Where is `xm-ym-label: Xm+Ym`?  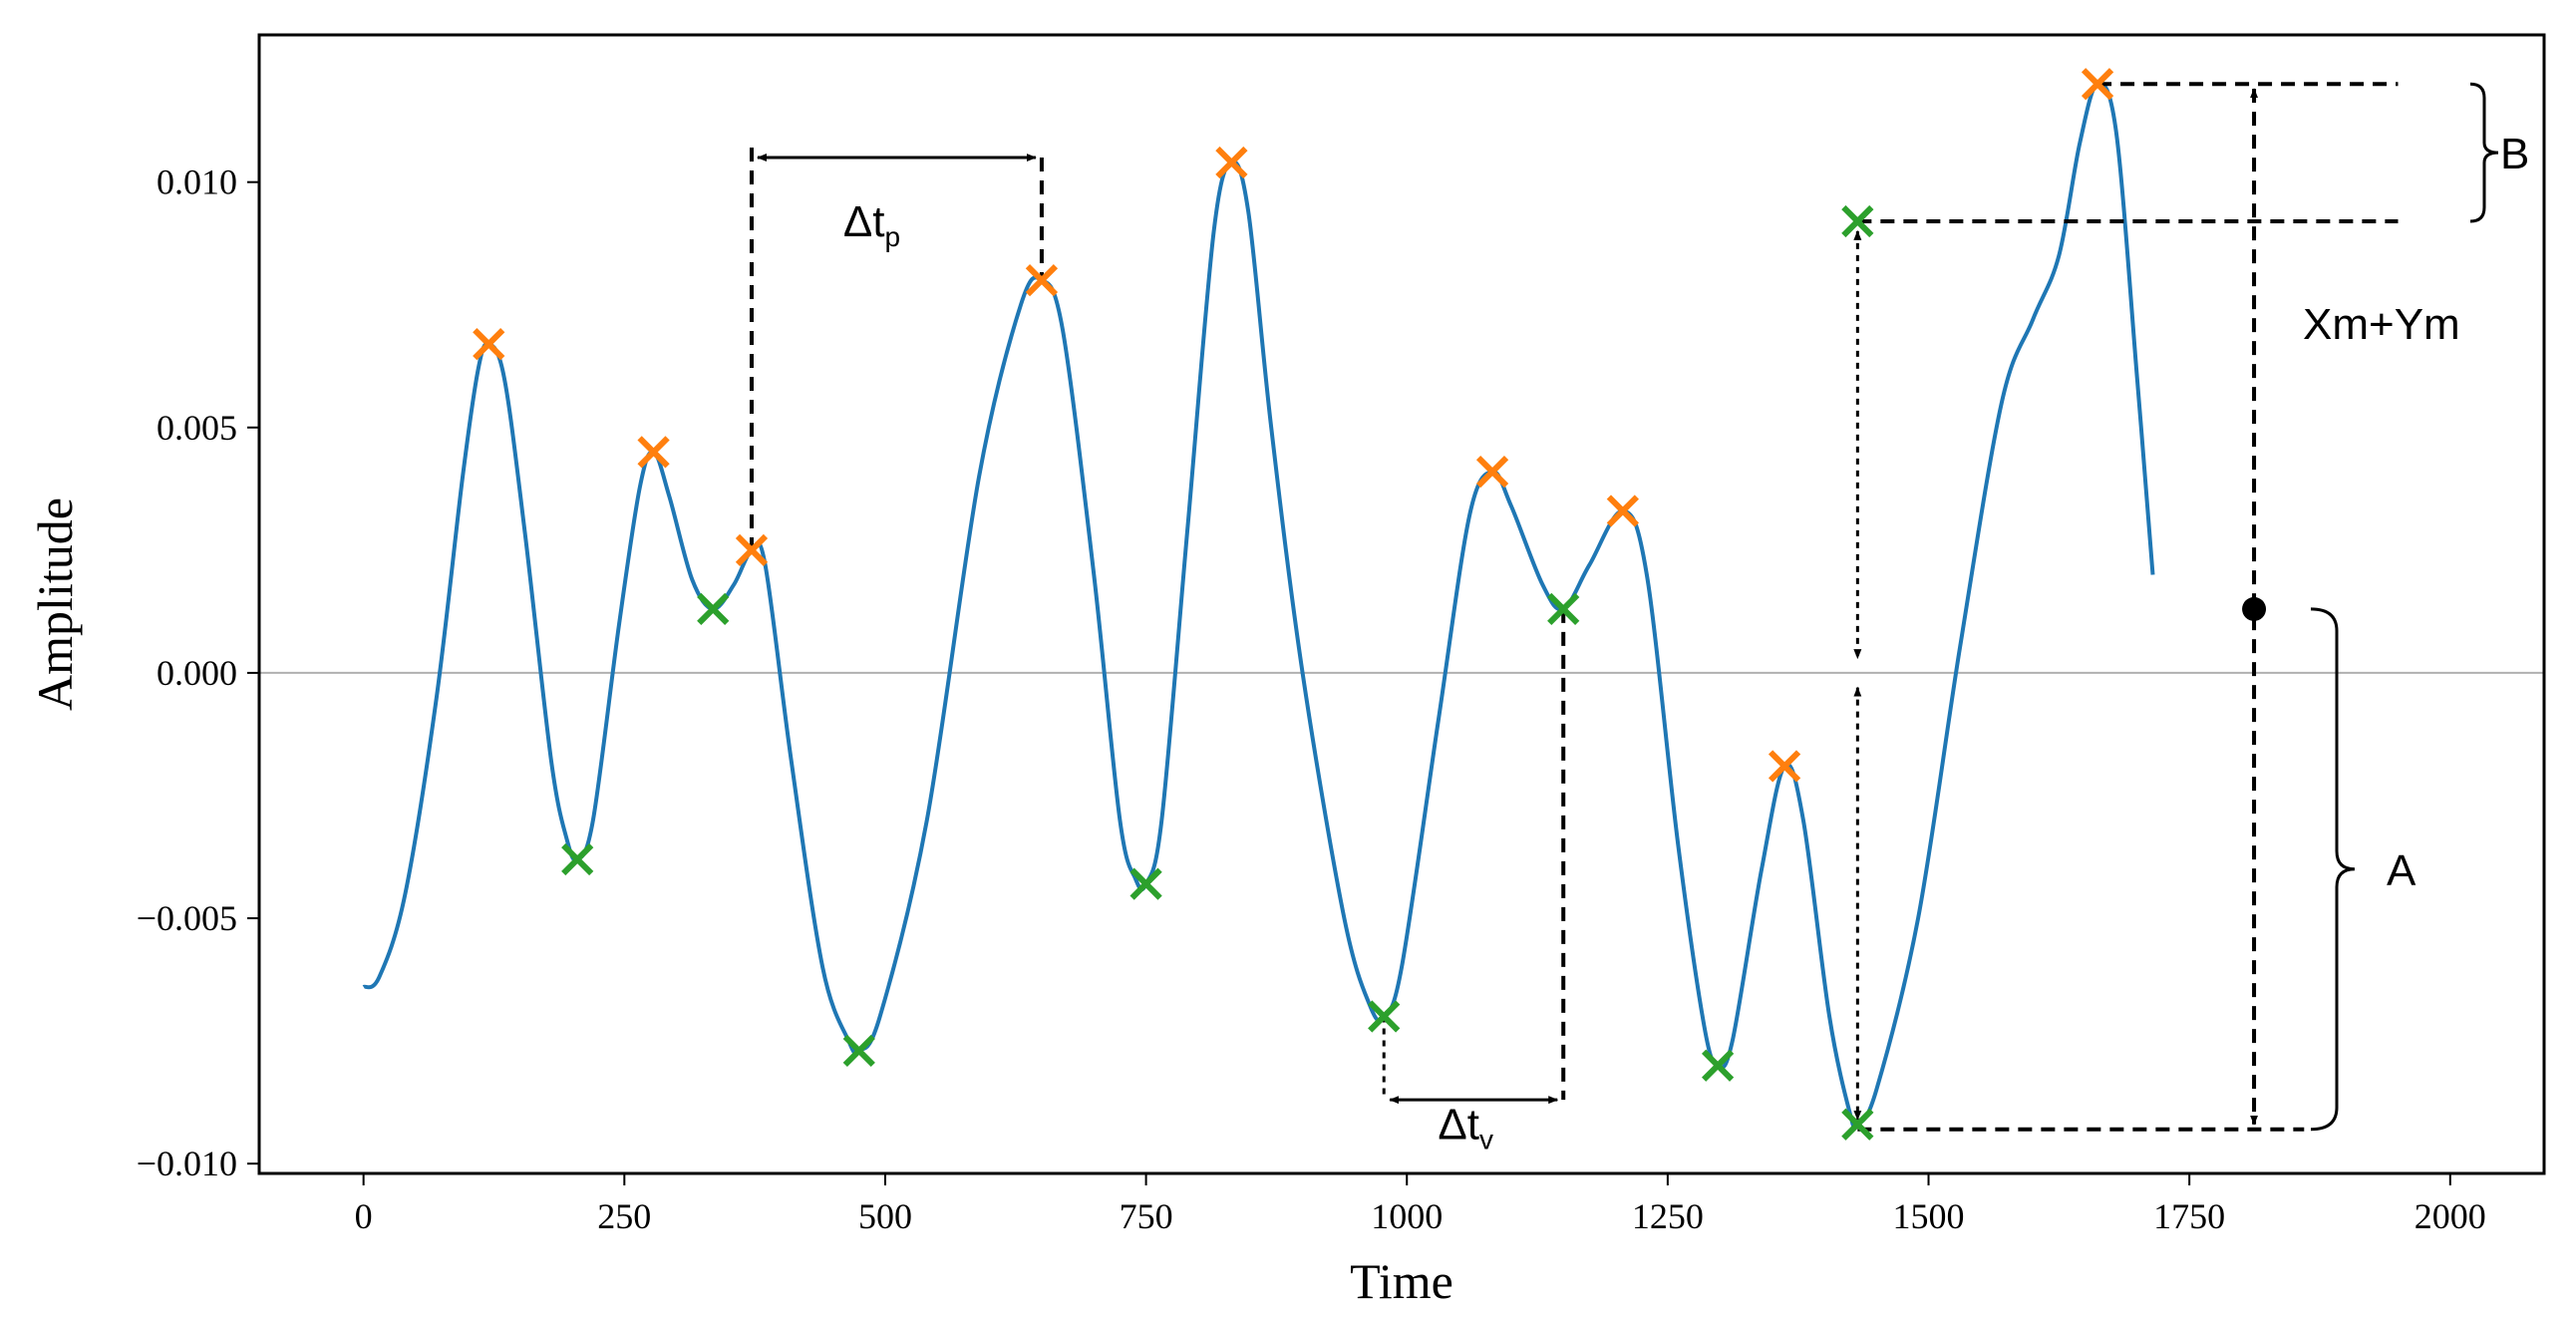 xm-ym-label: Xm+Ym is located at coordinates (2381, 324).